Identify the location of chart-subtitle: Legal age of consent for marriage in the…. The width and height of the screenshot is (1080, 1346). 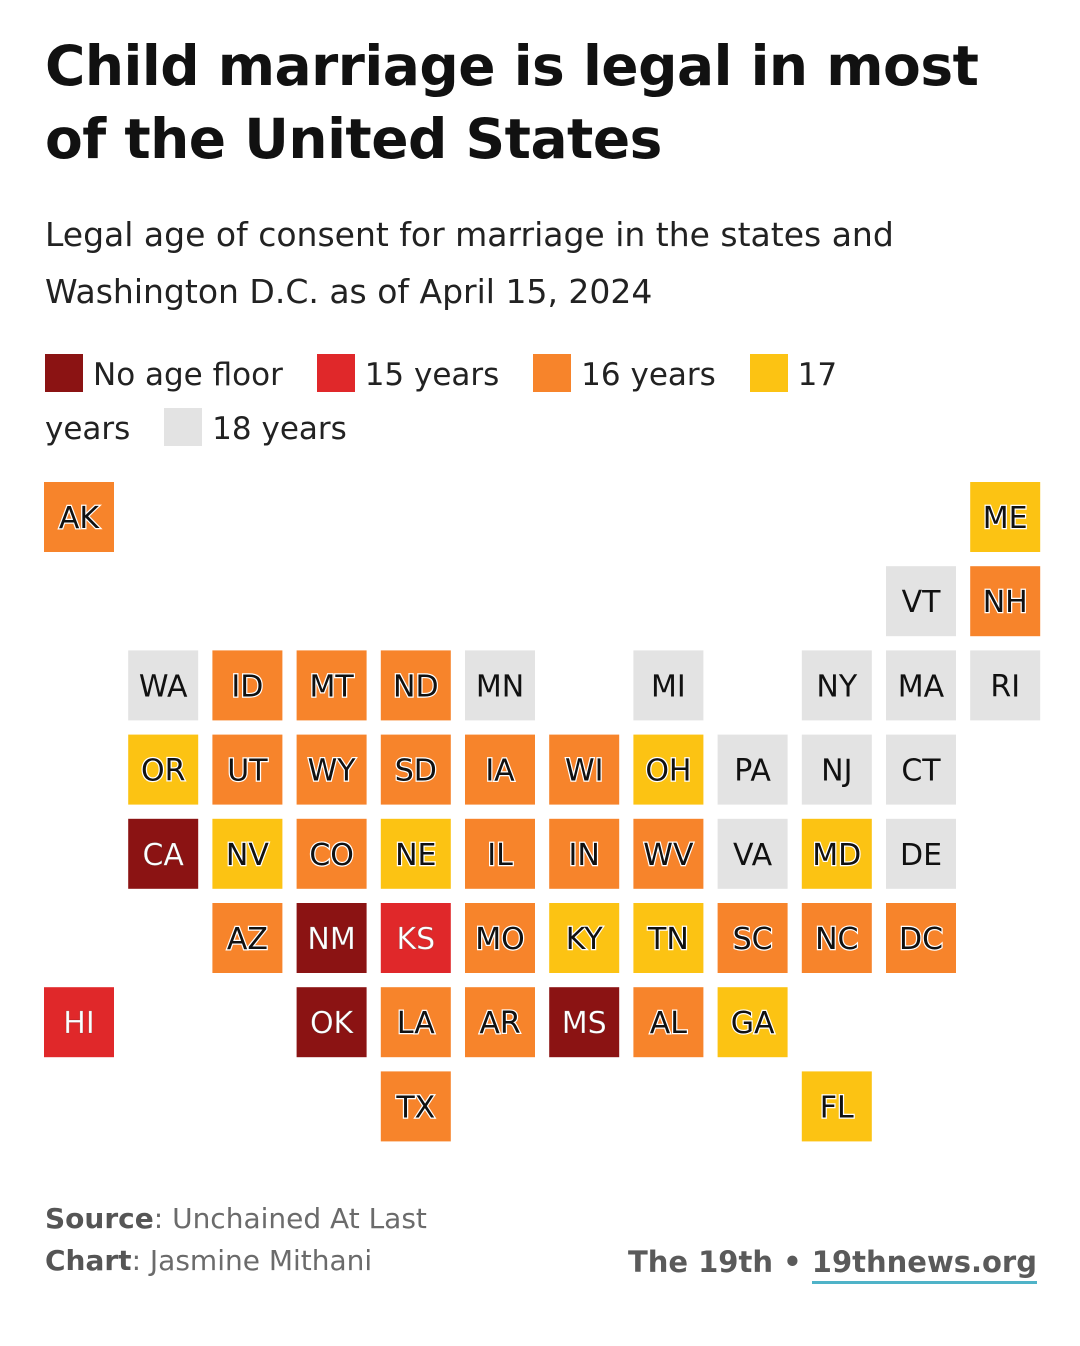
(469, 263).